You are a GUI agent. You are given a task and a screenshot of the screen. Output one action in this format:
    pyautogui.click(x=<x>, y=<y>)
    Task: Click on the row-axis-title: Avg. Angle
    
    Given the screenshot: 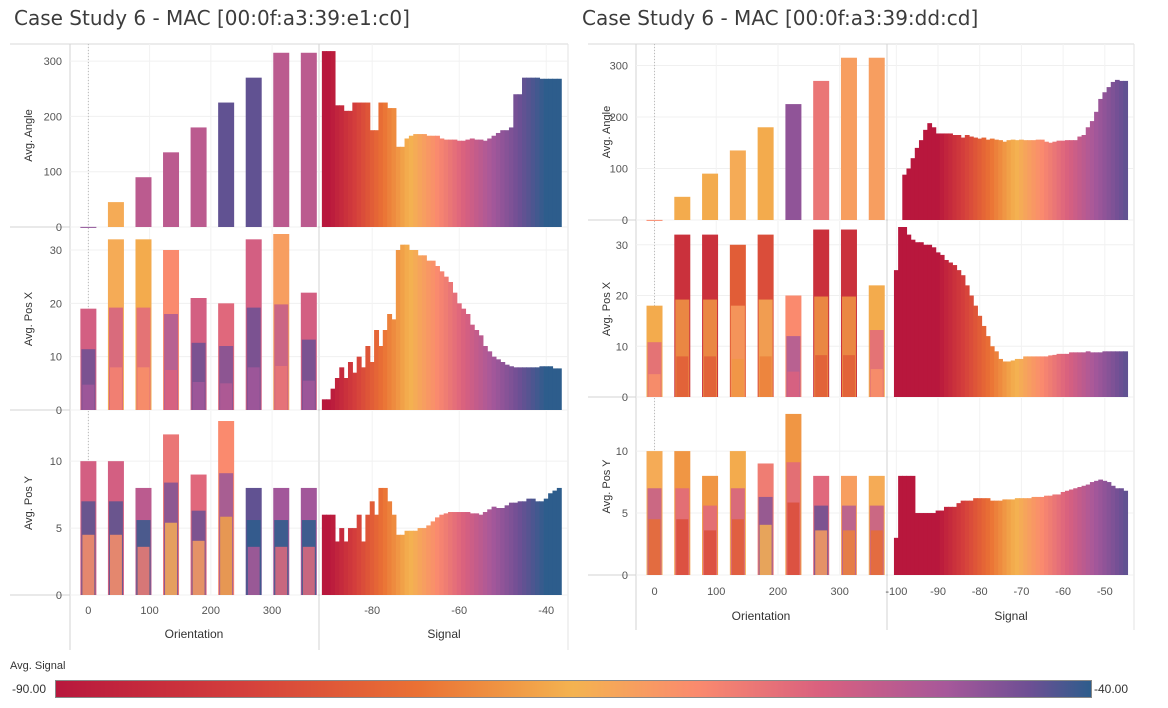 What is the action you would take?
    pyautogui.click(x=29, y=135)
    